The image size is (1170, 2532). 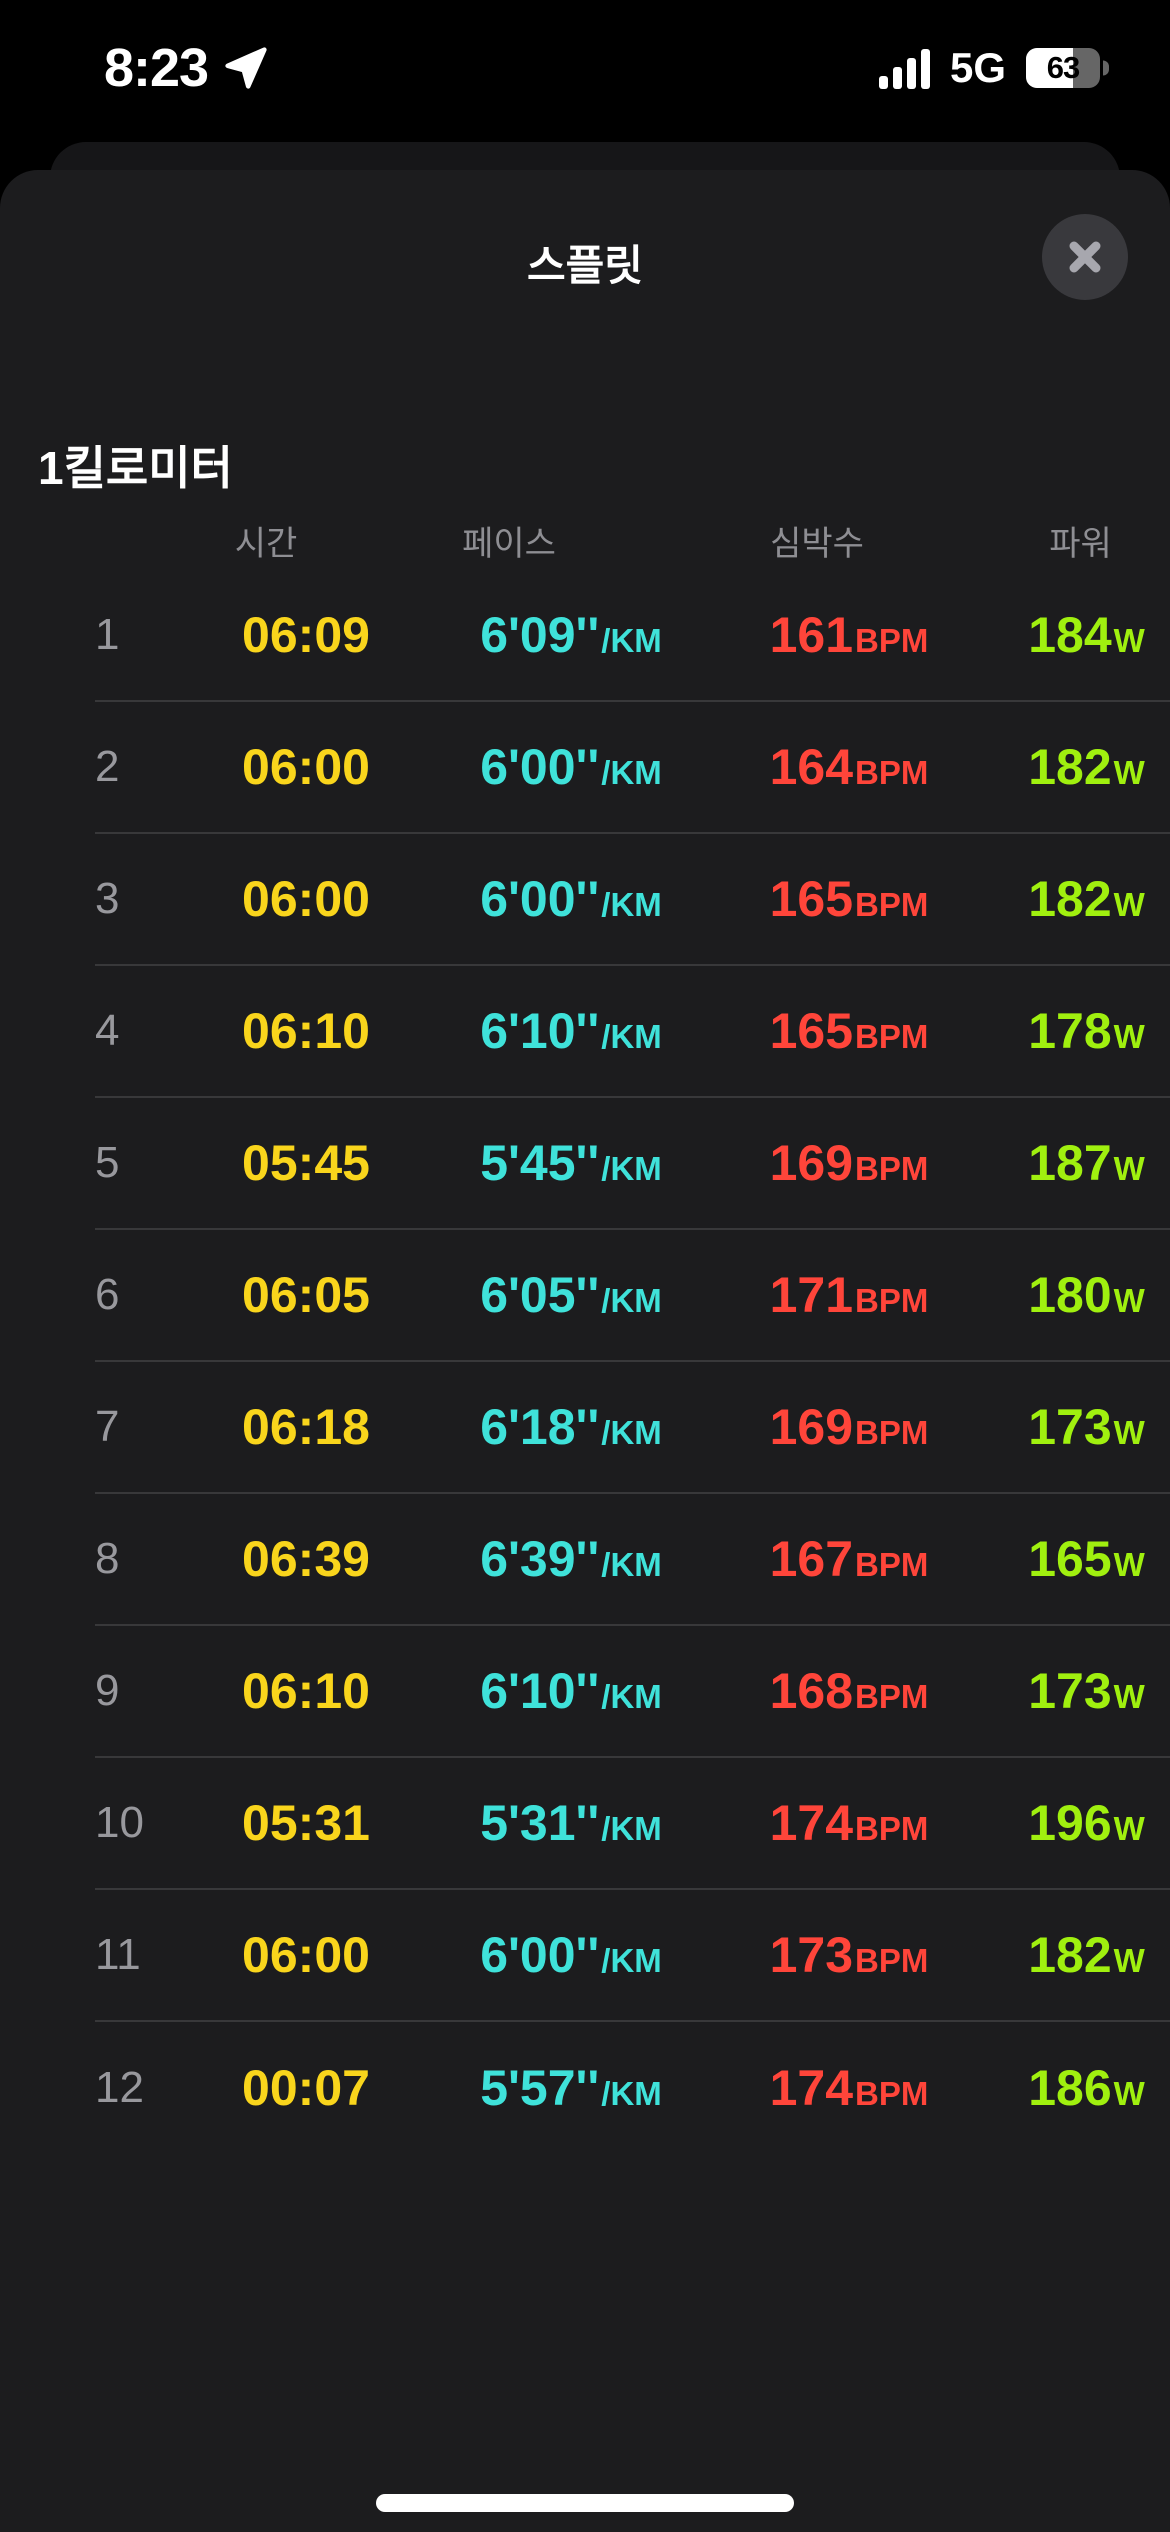 I want to click on status-time: 8:23, so click(x=156, y=68).